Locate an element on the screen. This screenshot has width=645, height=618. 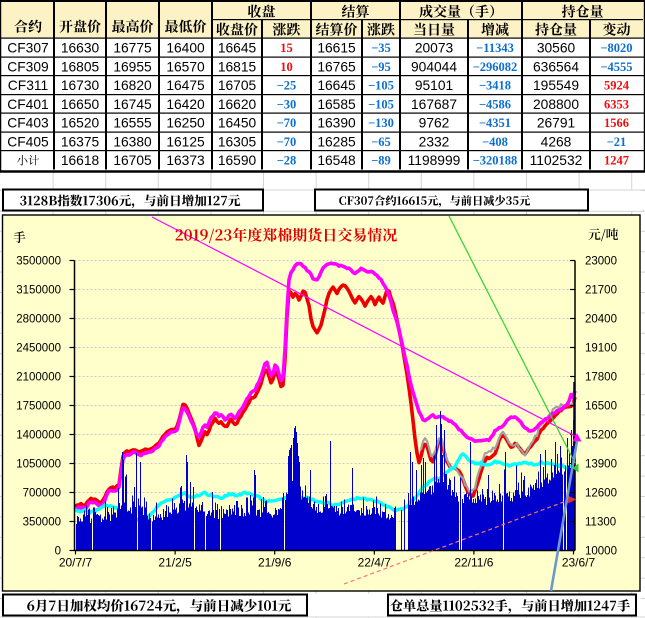
svg-text: CF401 is located at coordinates (27, 104).